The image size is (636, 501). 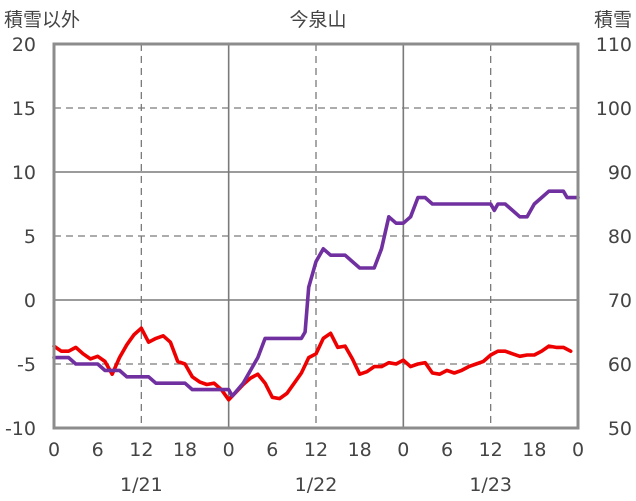 What do you see at coordinates (24, 109) in the screenshot?
I see `y-left-tick-label: 15` at bounding box center [24, 109].